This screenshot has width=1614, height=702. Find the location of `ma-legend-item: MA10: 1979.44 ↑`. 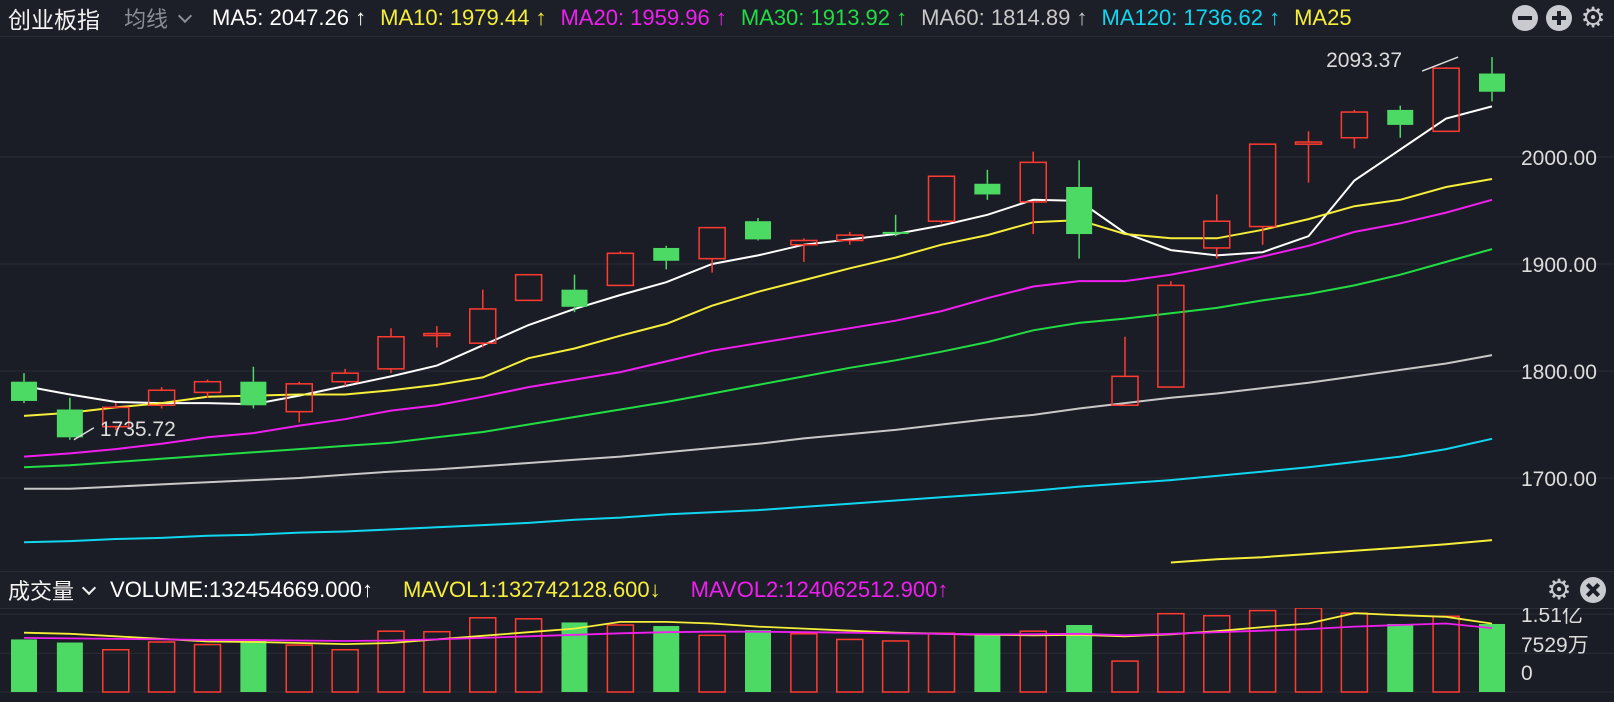

ma-legend-item: MA10: 1979.44 ↑ is located at coordinates (463, 17).